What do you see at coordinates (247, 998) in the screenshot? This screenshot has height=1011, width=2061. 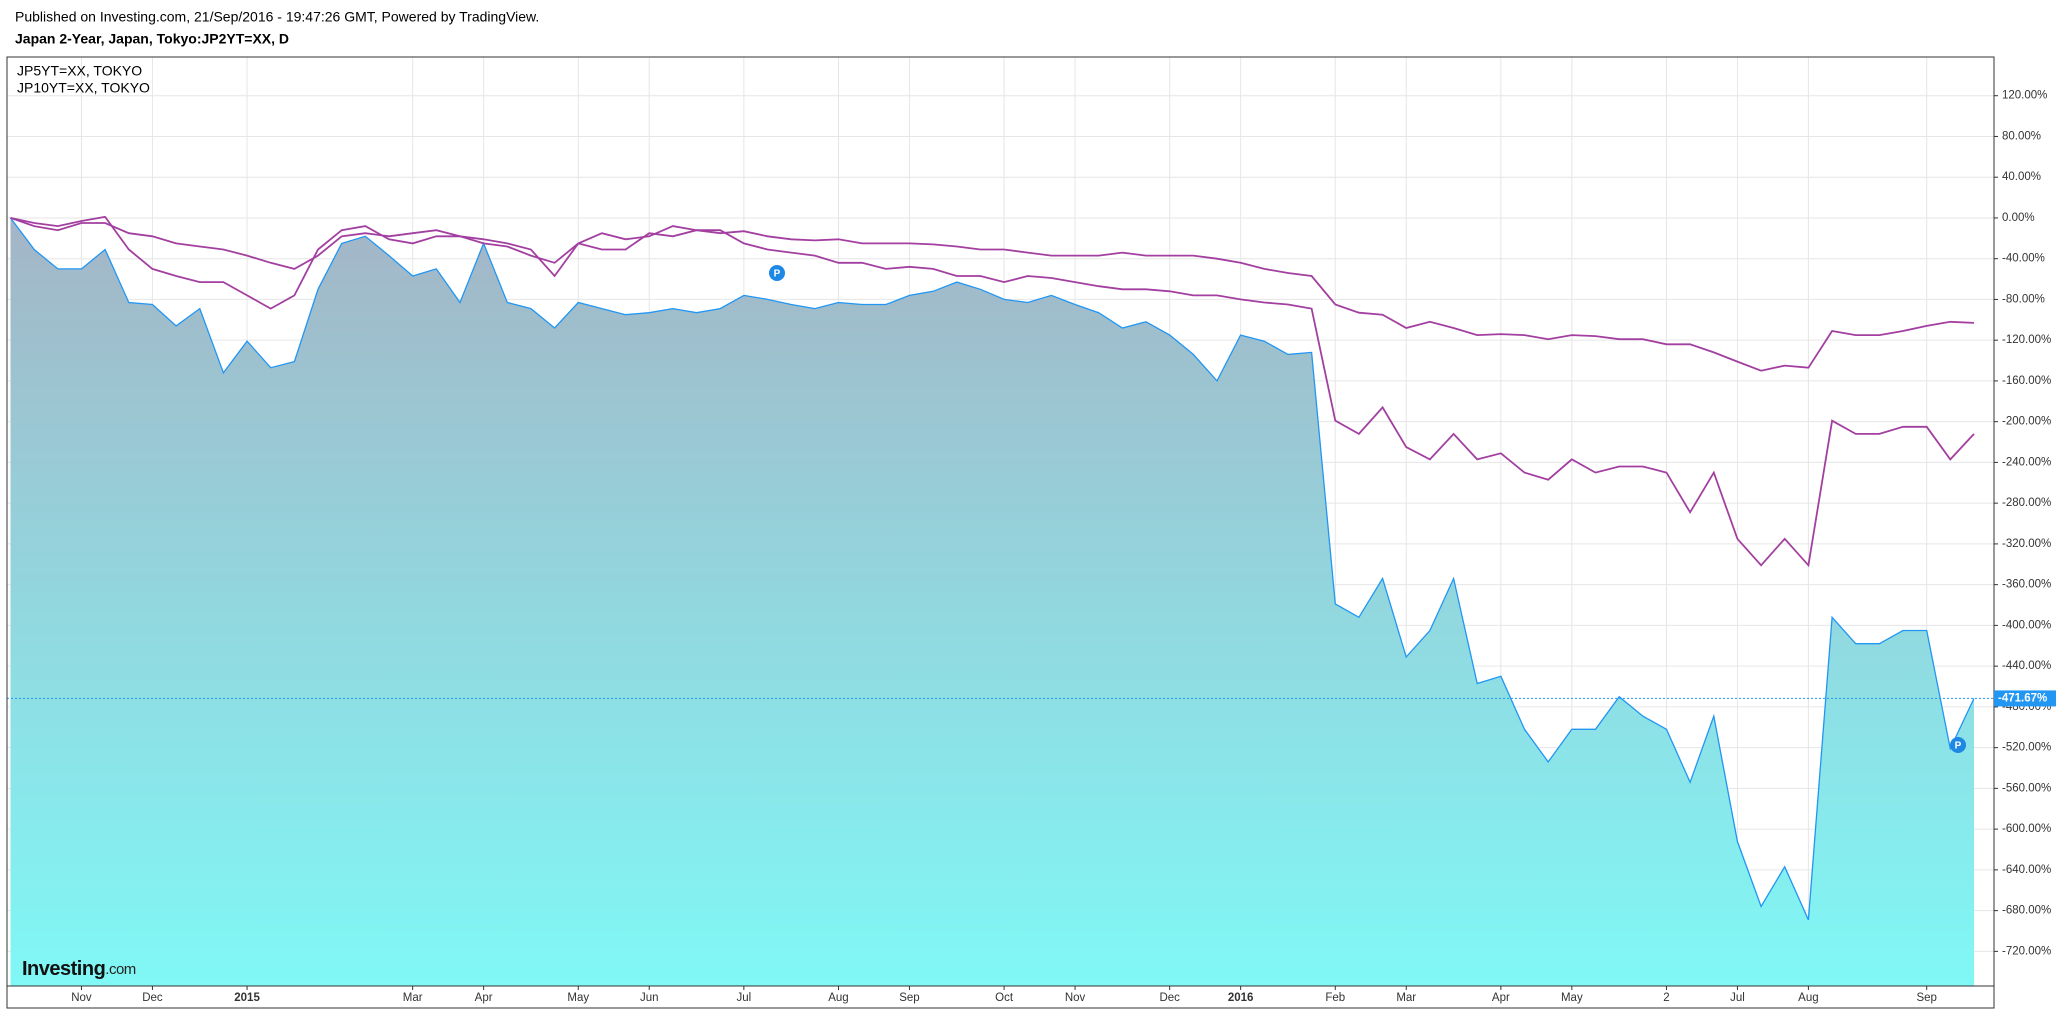 I see `x-tick-label: 2015` at bounding box center [247, 998].